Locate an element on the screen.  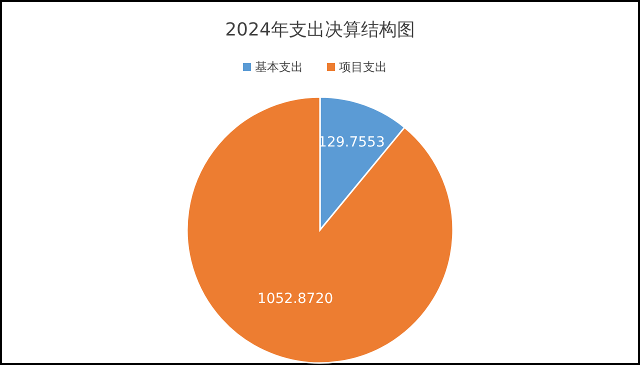
legend-label: 基本支出 is located at coordinates (279, 67).